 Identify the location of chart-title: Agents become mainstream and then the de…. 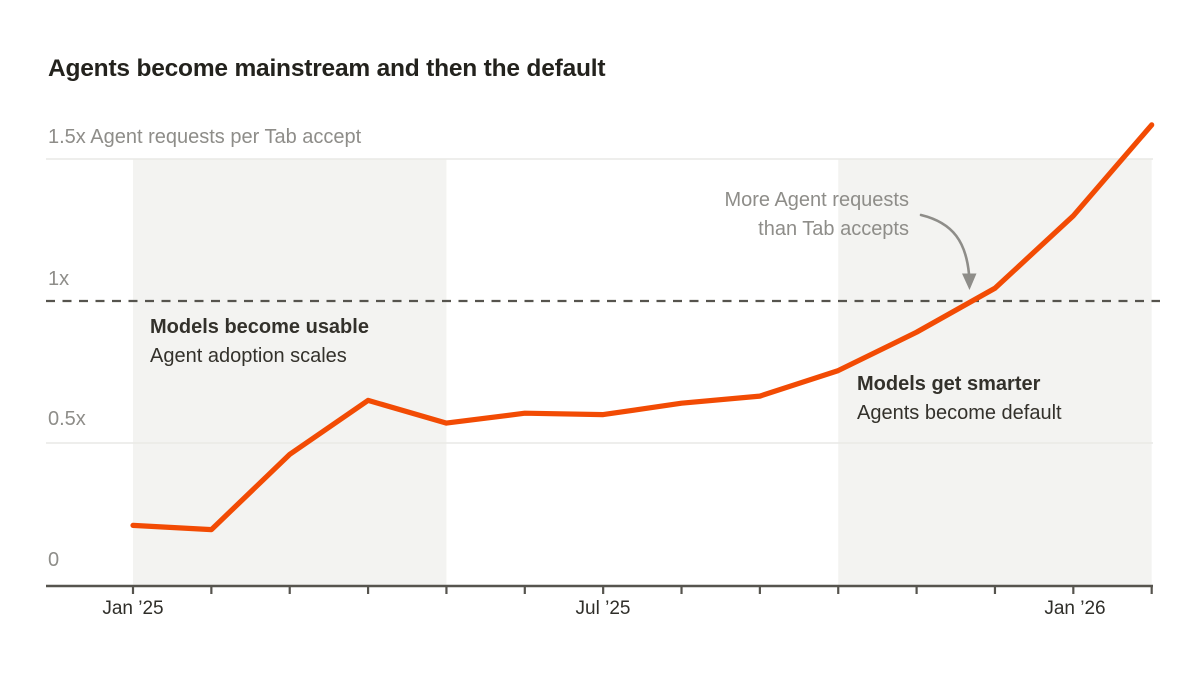
(327, 68).